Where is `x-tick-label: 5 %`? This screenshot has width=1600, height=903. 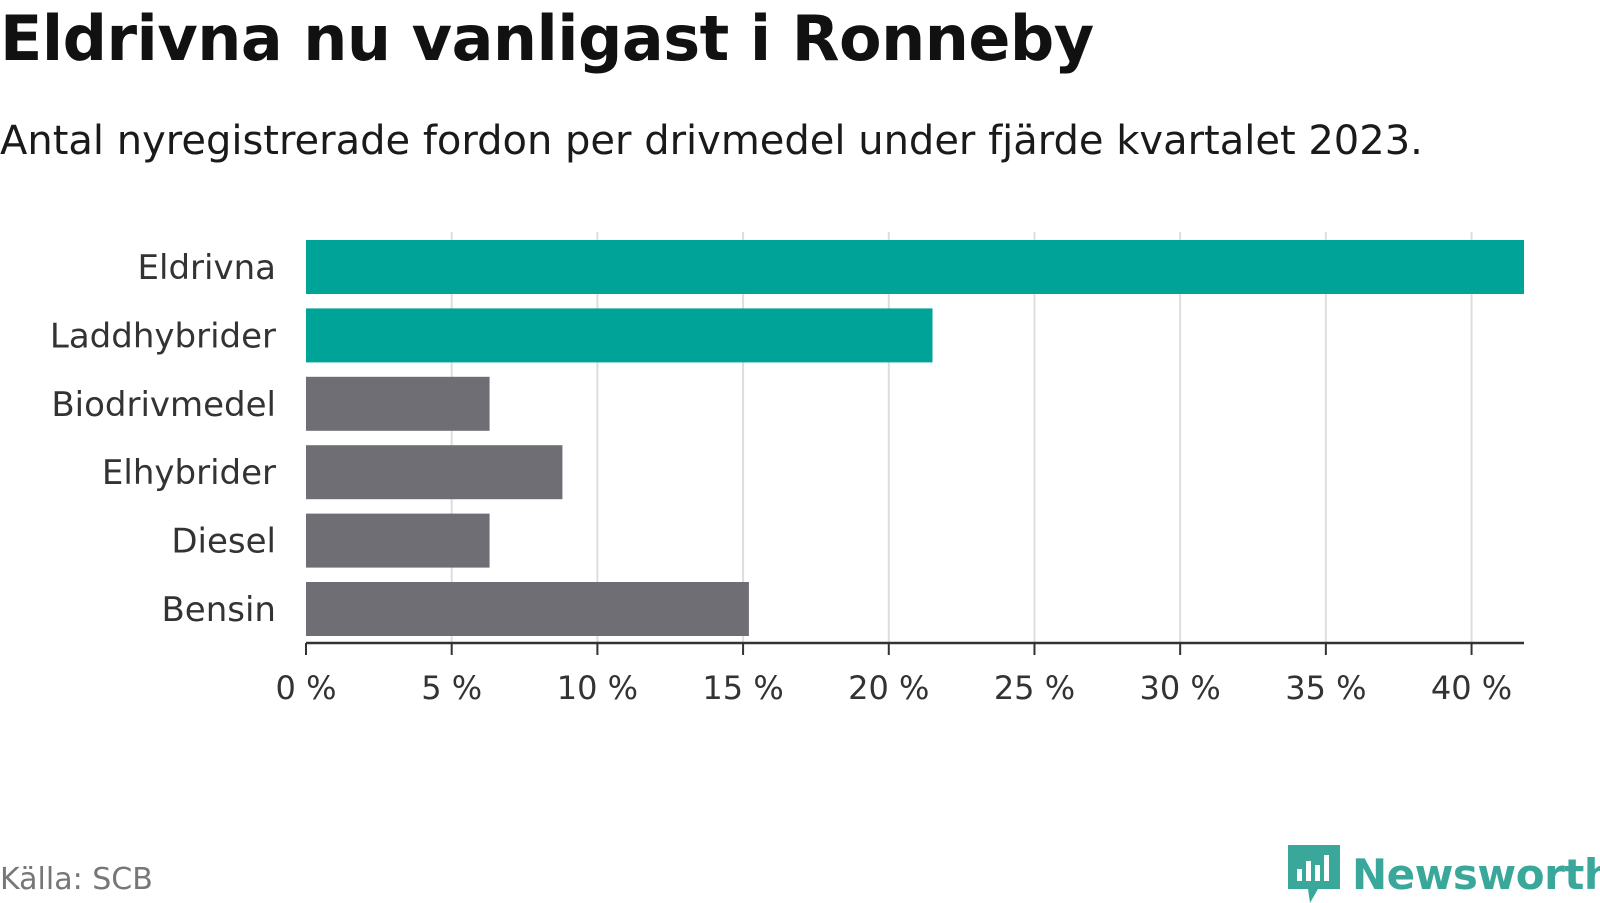 x-tick-label: 5 % is located at coordinates (451, 688).